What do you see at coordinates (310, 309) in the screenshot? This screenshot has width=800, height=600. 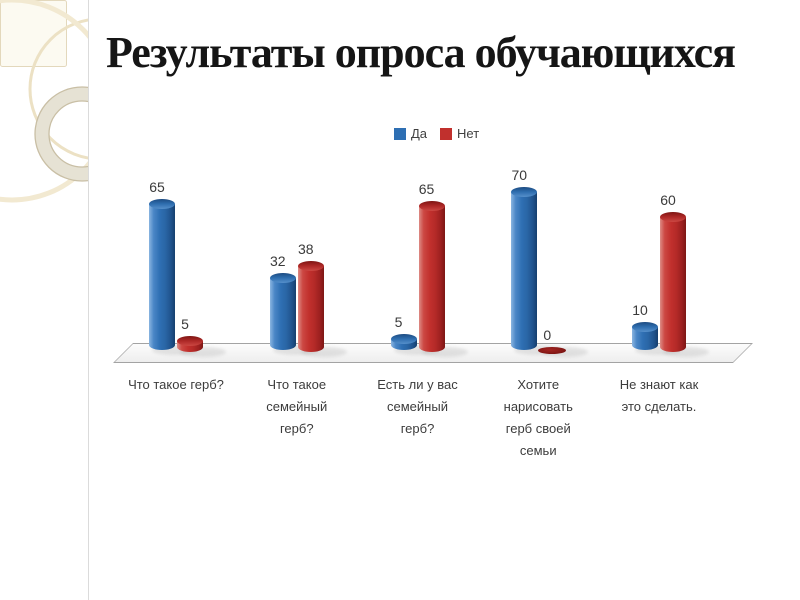 I see `bar-Нет-2` at bounding box center [310, 309].